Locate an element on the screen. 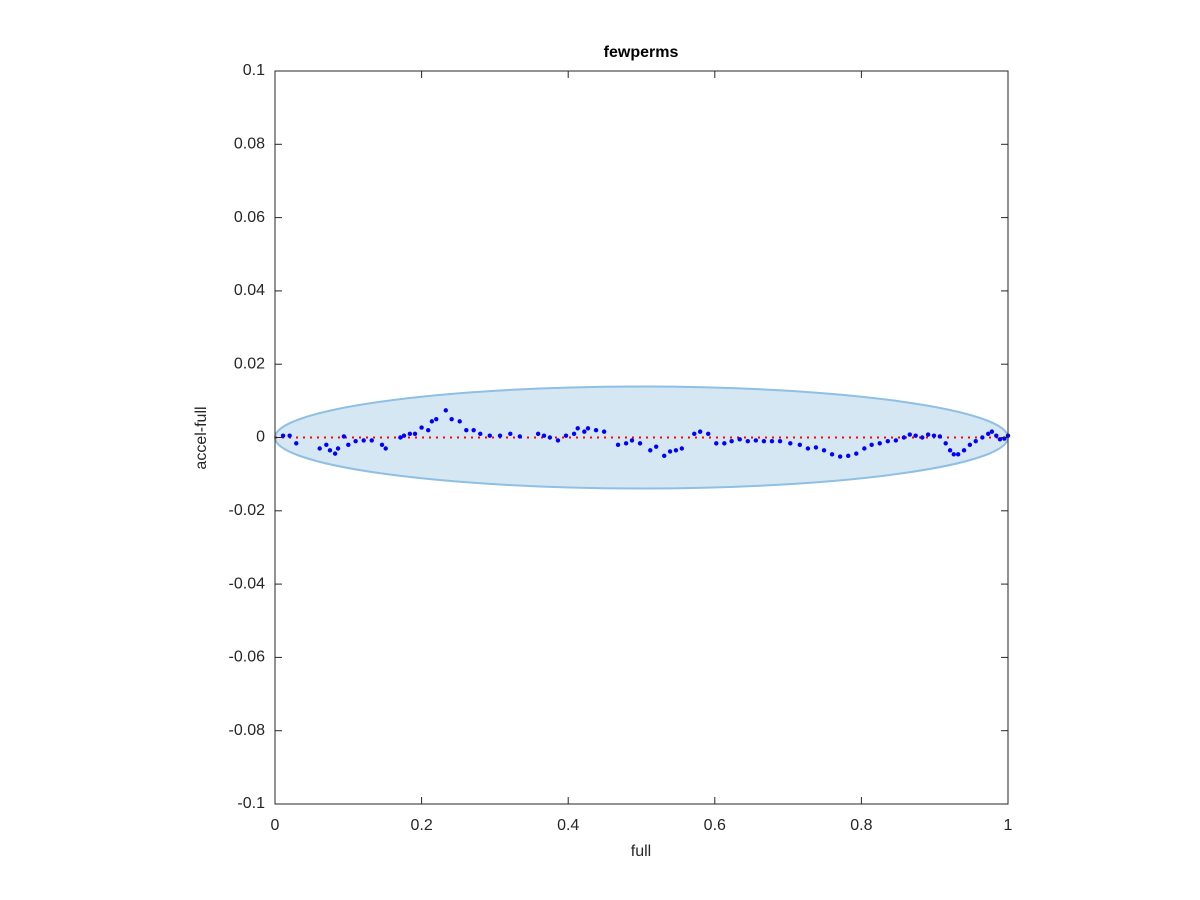 The height and width of the screenshot is (900, 1200). x-tick-label: 0.4 is located at coordinates (568, 825).